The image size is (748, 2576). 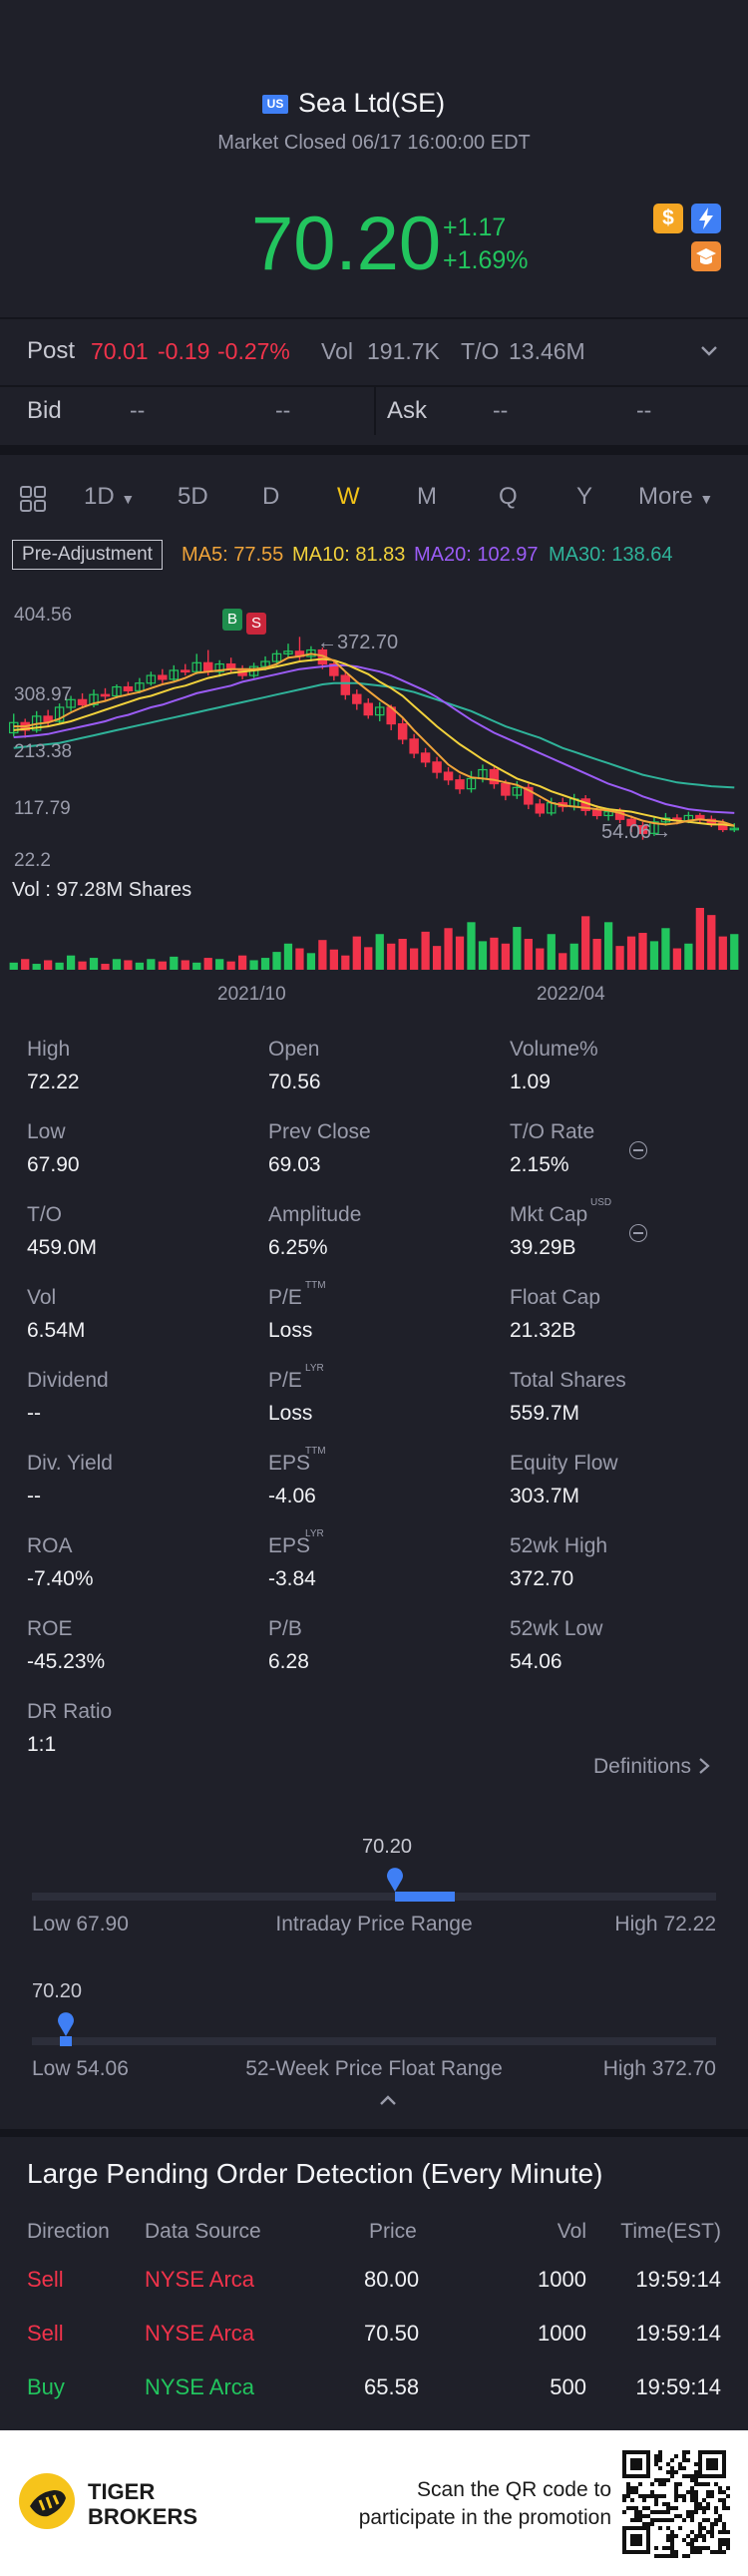 What do you see at coordinates (676, 2504) in the screenshot?
I see `qr-code` at bounding box center [676, 2504].